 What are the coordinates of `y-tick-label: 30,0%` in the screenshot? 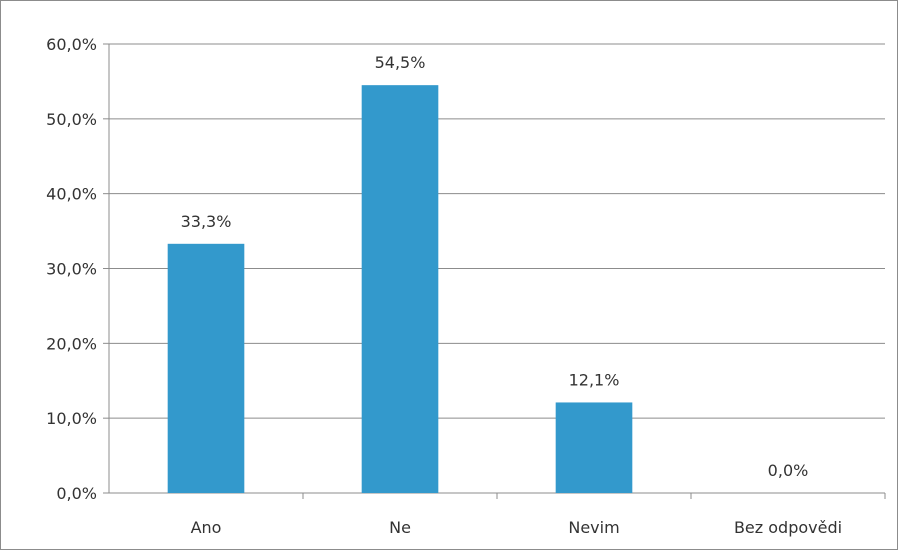 It's located at (71, 269).